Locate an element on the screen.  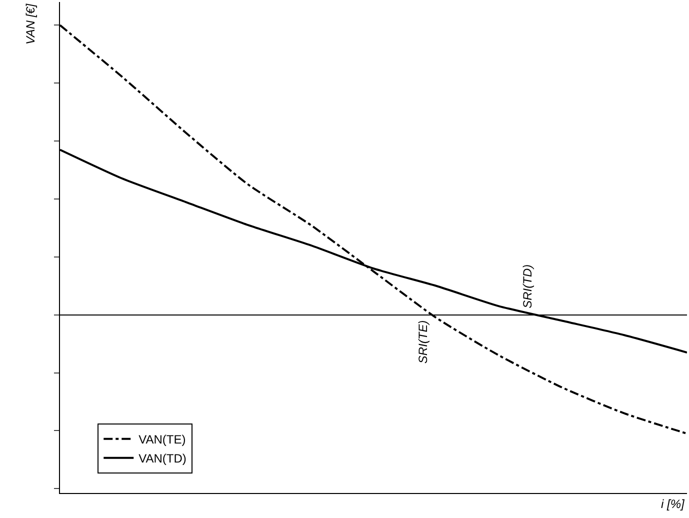
annotation: SRI(TE) is located at coordinates (423, 342).